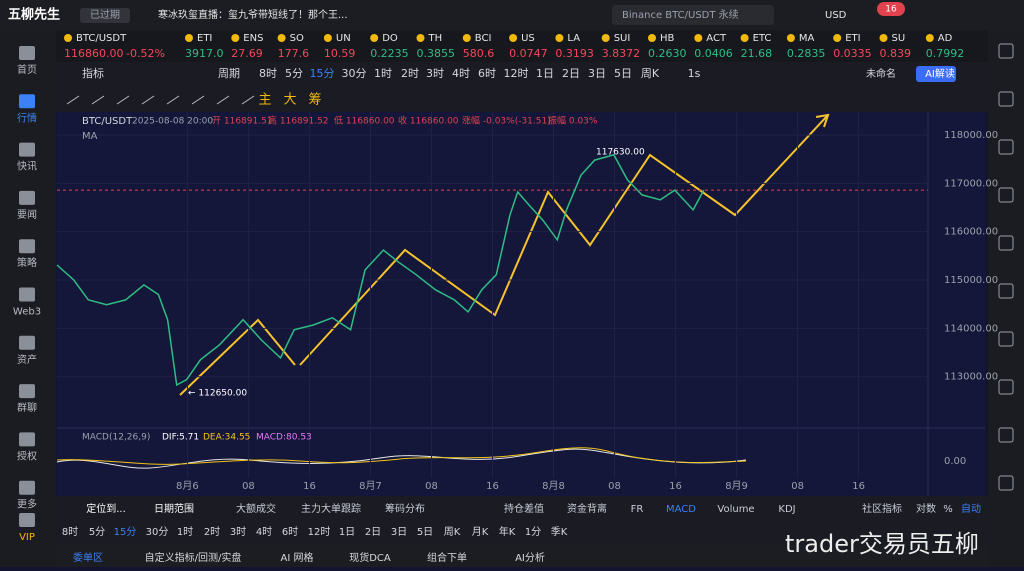  Describe the element at coordinates (571, 73) in the screenshot. I see `interval-button: 2日` at that location.